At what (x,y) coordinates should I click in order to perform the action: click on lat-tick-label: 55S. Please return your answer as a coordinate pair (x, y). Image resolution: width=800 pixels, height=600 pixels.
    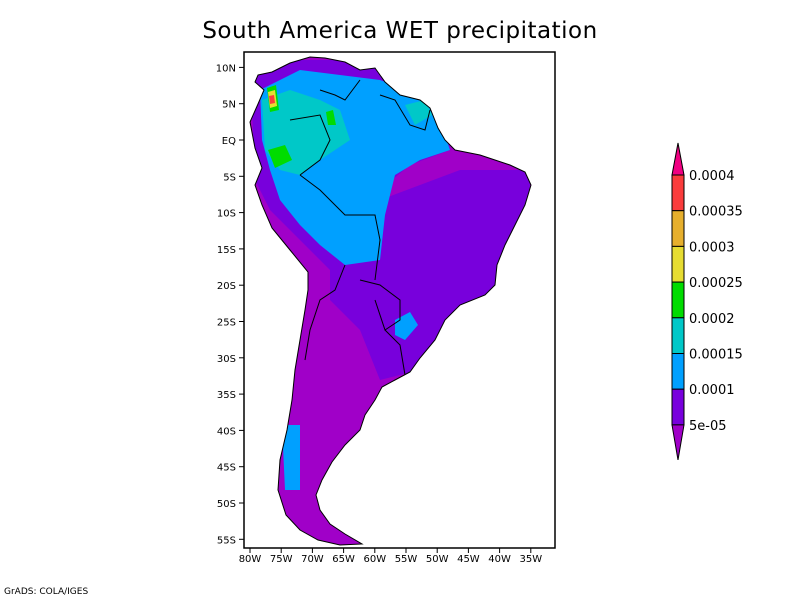
    Looking at the image, I should click on (226, 540).